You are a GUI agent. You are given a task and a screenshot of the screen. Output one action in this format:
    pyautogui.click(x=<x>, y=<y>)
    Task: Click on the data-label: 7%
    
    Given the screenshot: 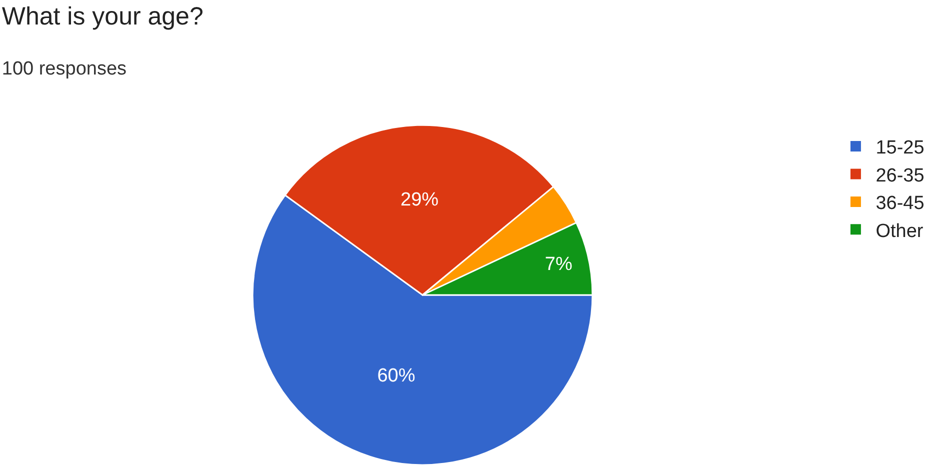 What is the action you would take?
    pyautogui.click(x=558, y=265)
    